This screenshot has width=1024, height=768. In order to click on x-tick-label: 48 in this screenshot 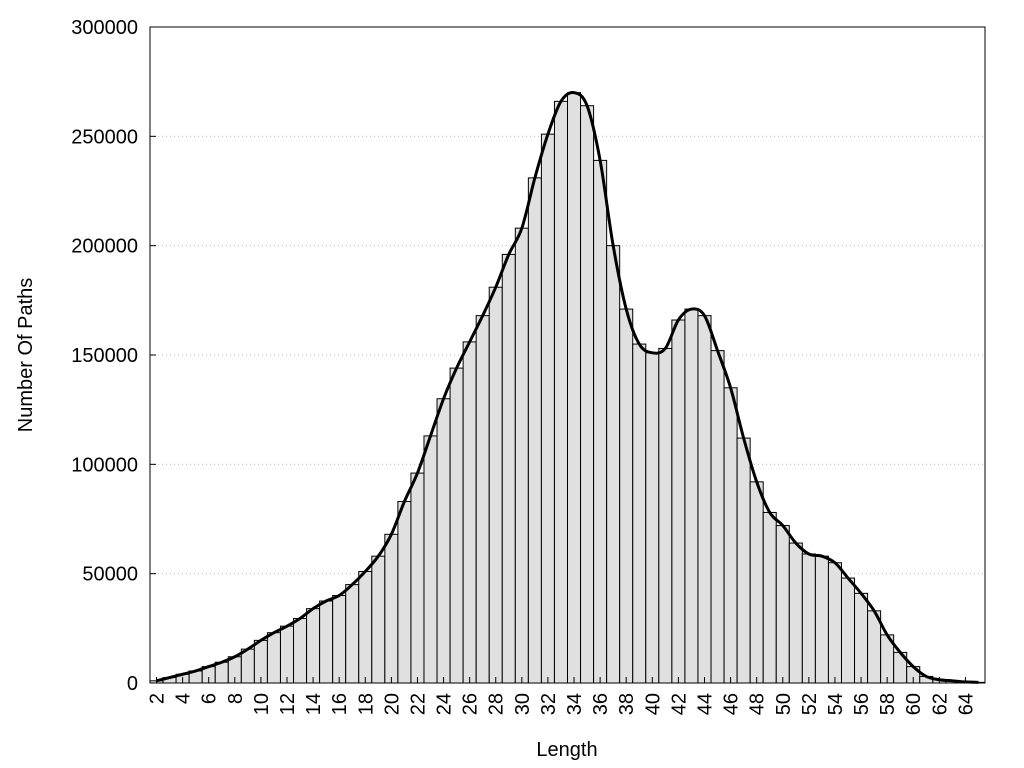, I will do `click(758, 704)`.